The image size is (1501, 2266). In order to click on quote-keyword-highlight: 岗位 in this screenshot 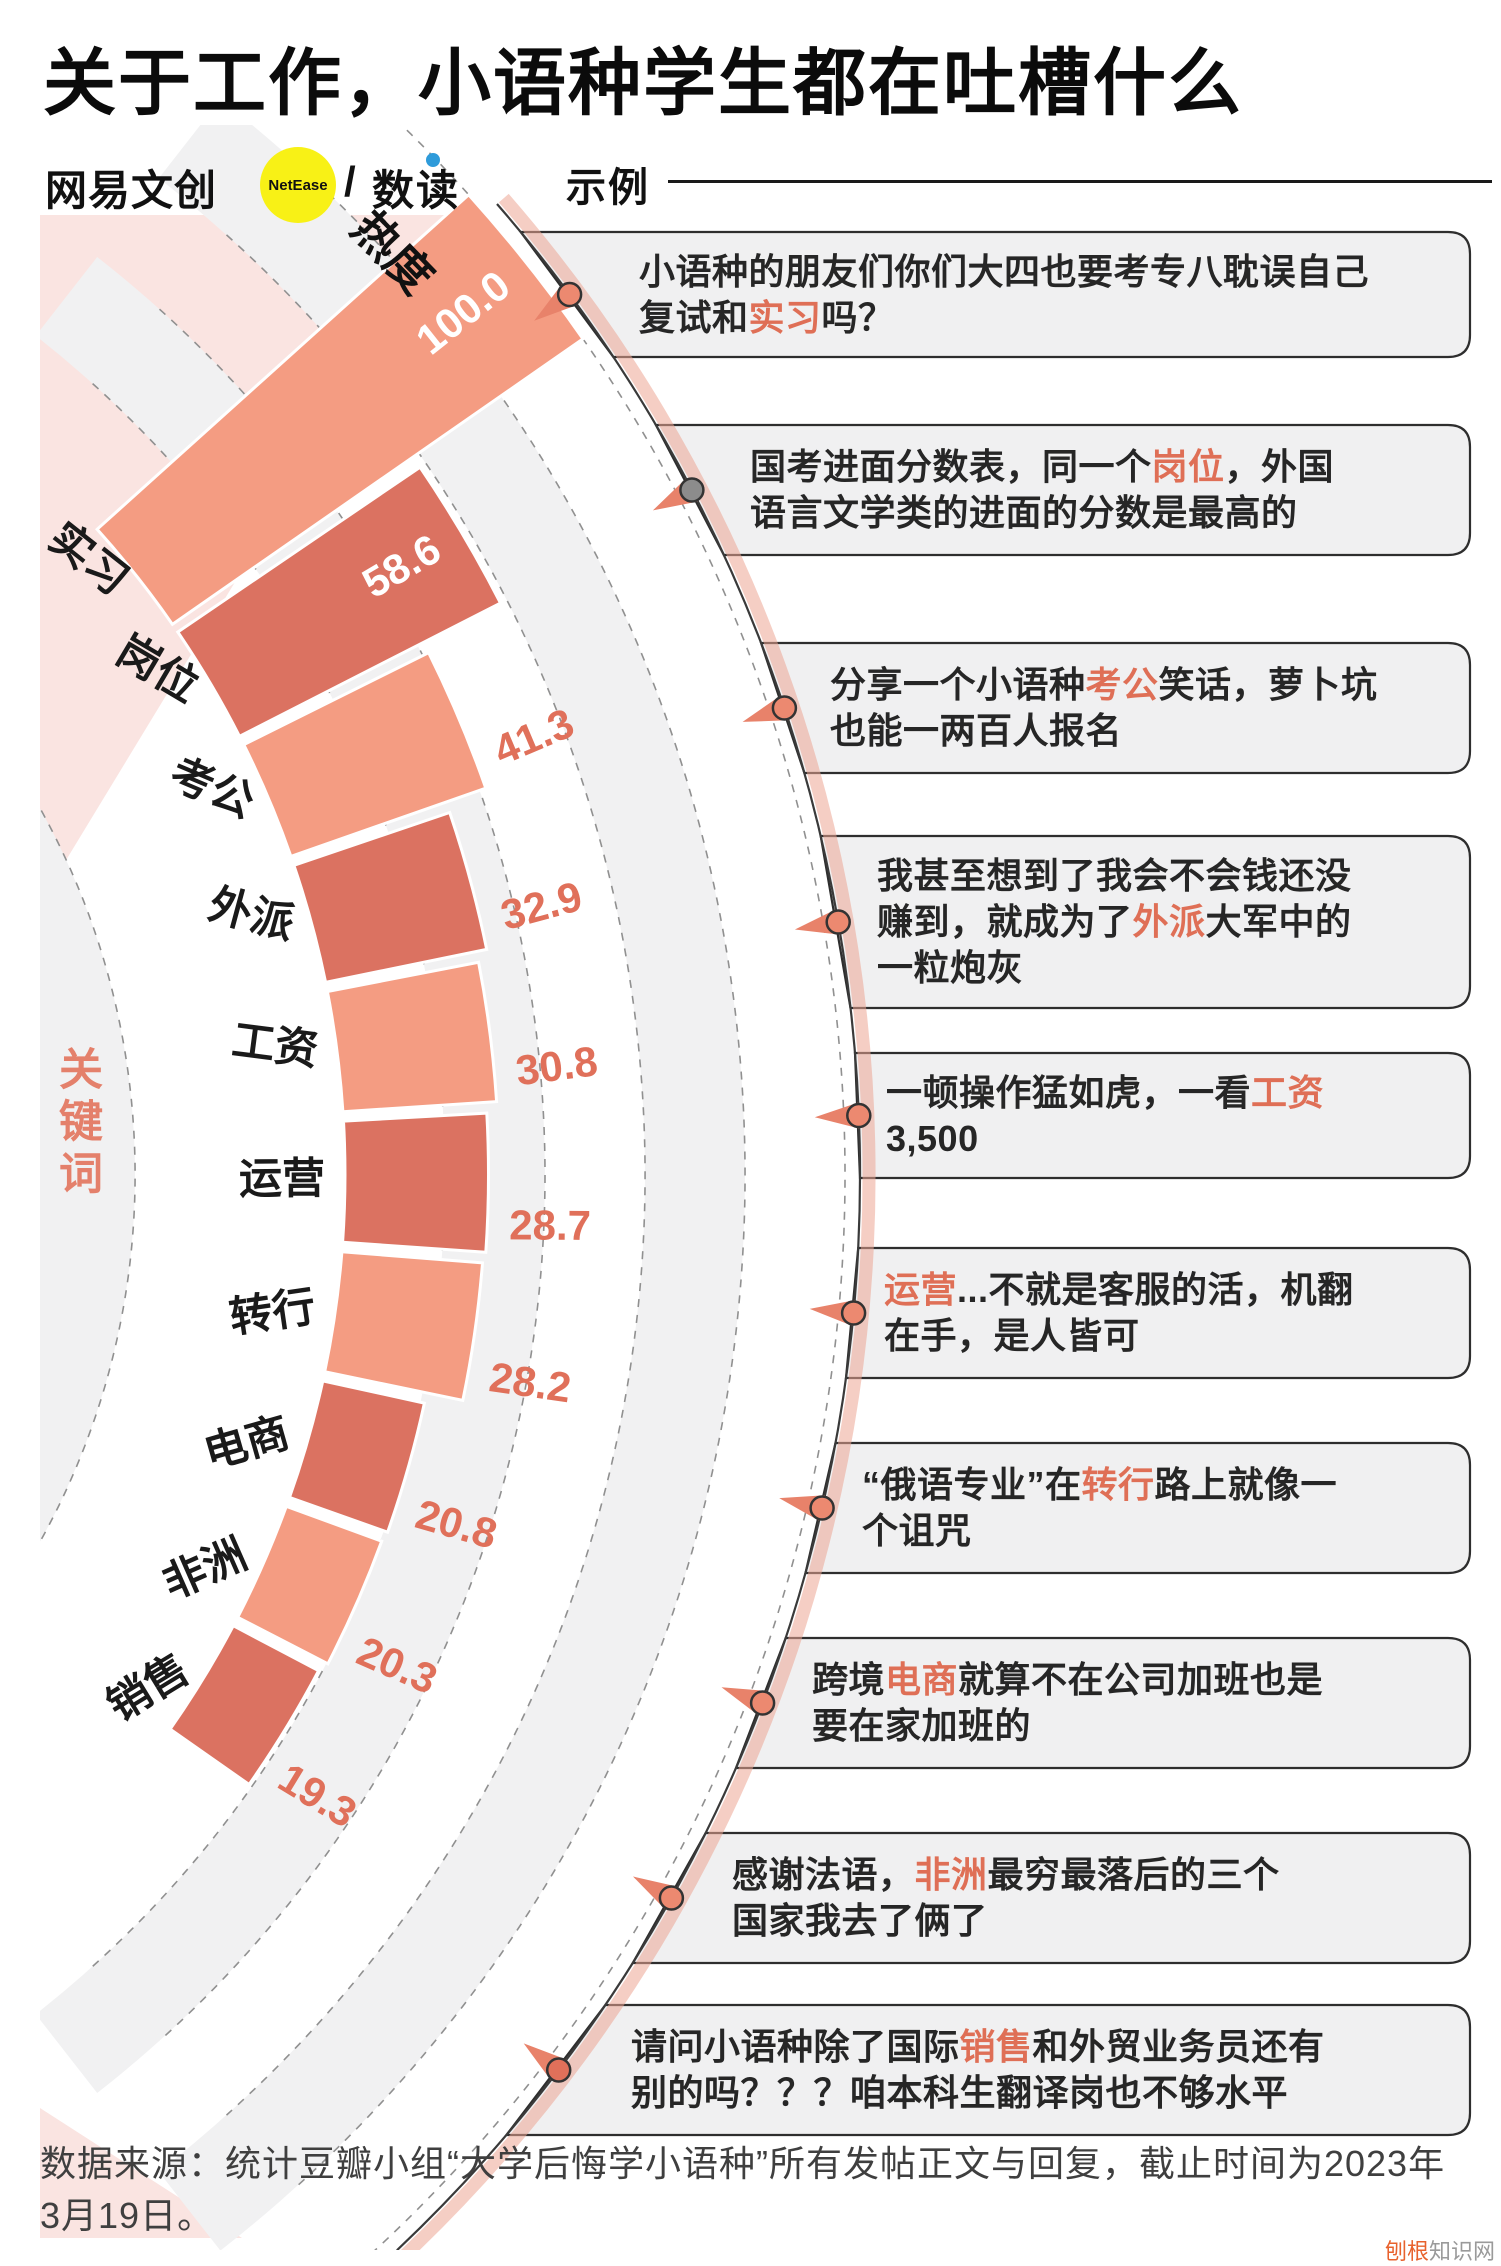, I will do `click(1188, 466)`.